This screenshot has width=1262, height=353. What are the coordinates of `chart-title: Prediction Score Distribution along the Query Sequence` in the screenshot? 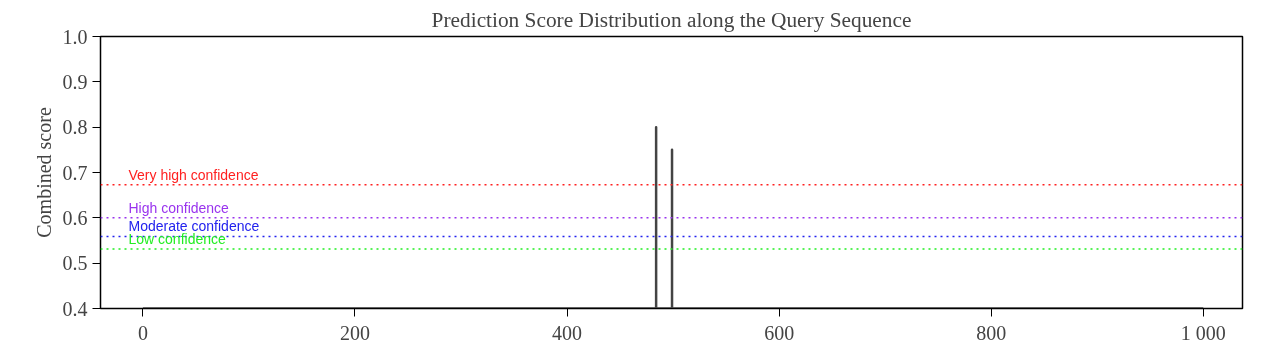 It's located at (671, 19).